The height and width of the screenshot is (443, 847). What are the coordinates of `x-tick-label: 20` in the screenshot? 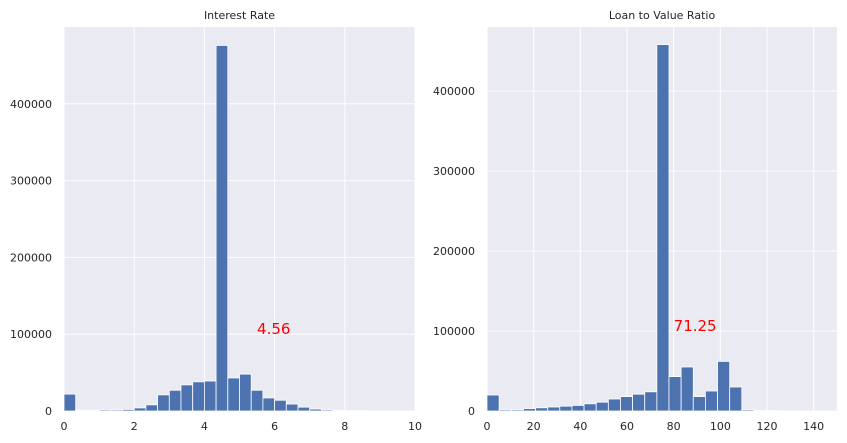 It's located at (534, 426).